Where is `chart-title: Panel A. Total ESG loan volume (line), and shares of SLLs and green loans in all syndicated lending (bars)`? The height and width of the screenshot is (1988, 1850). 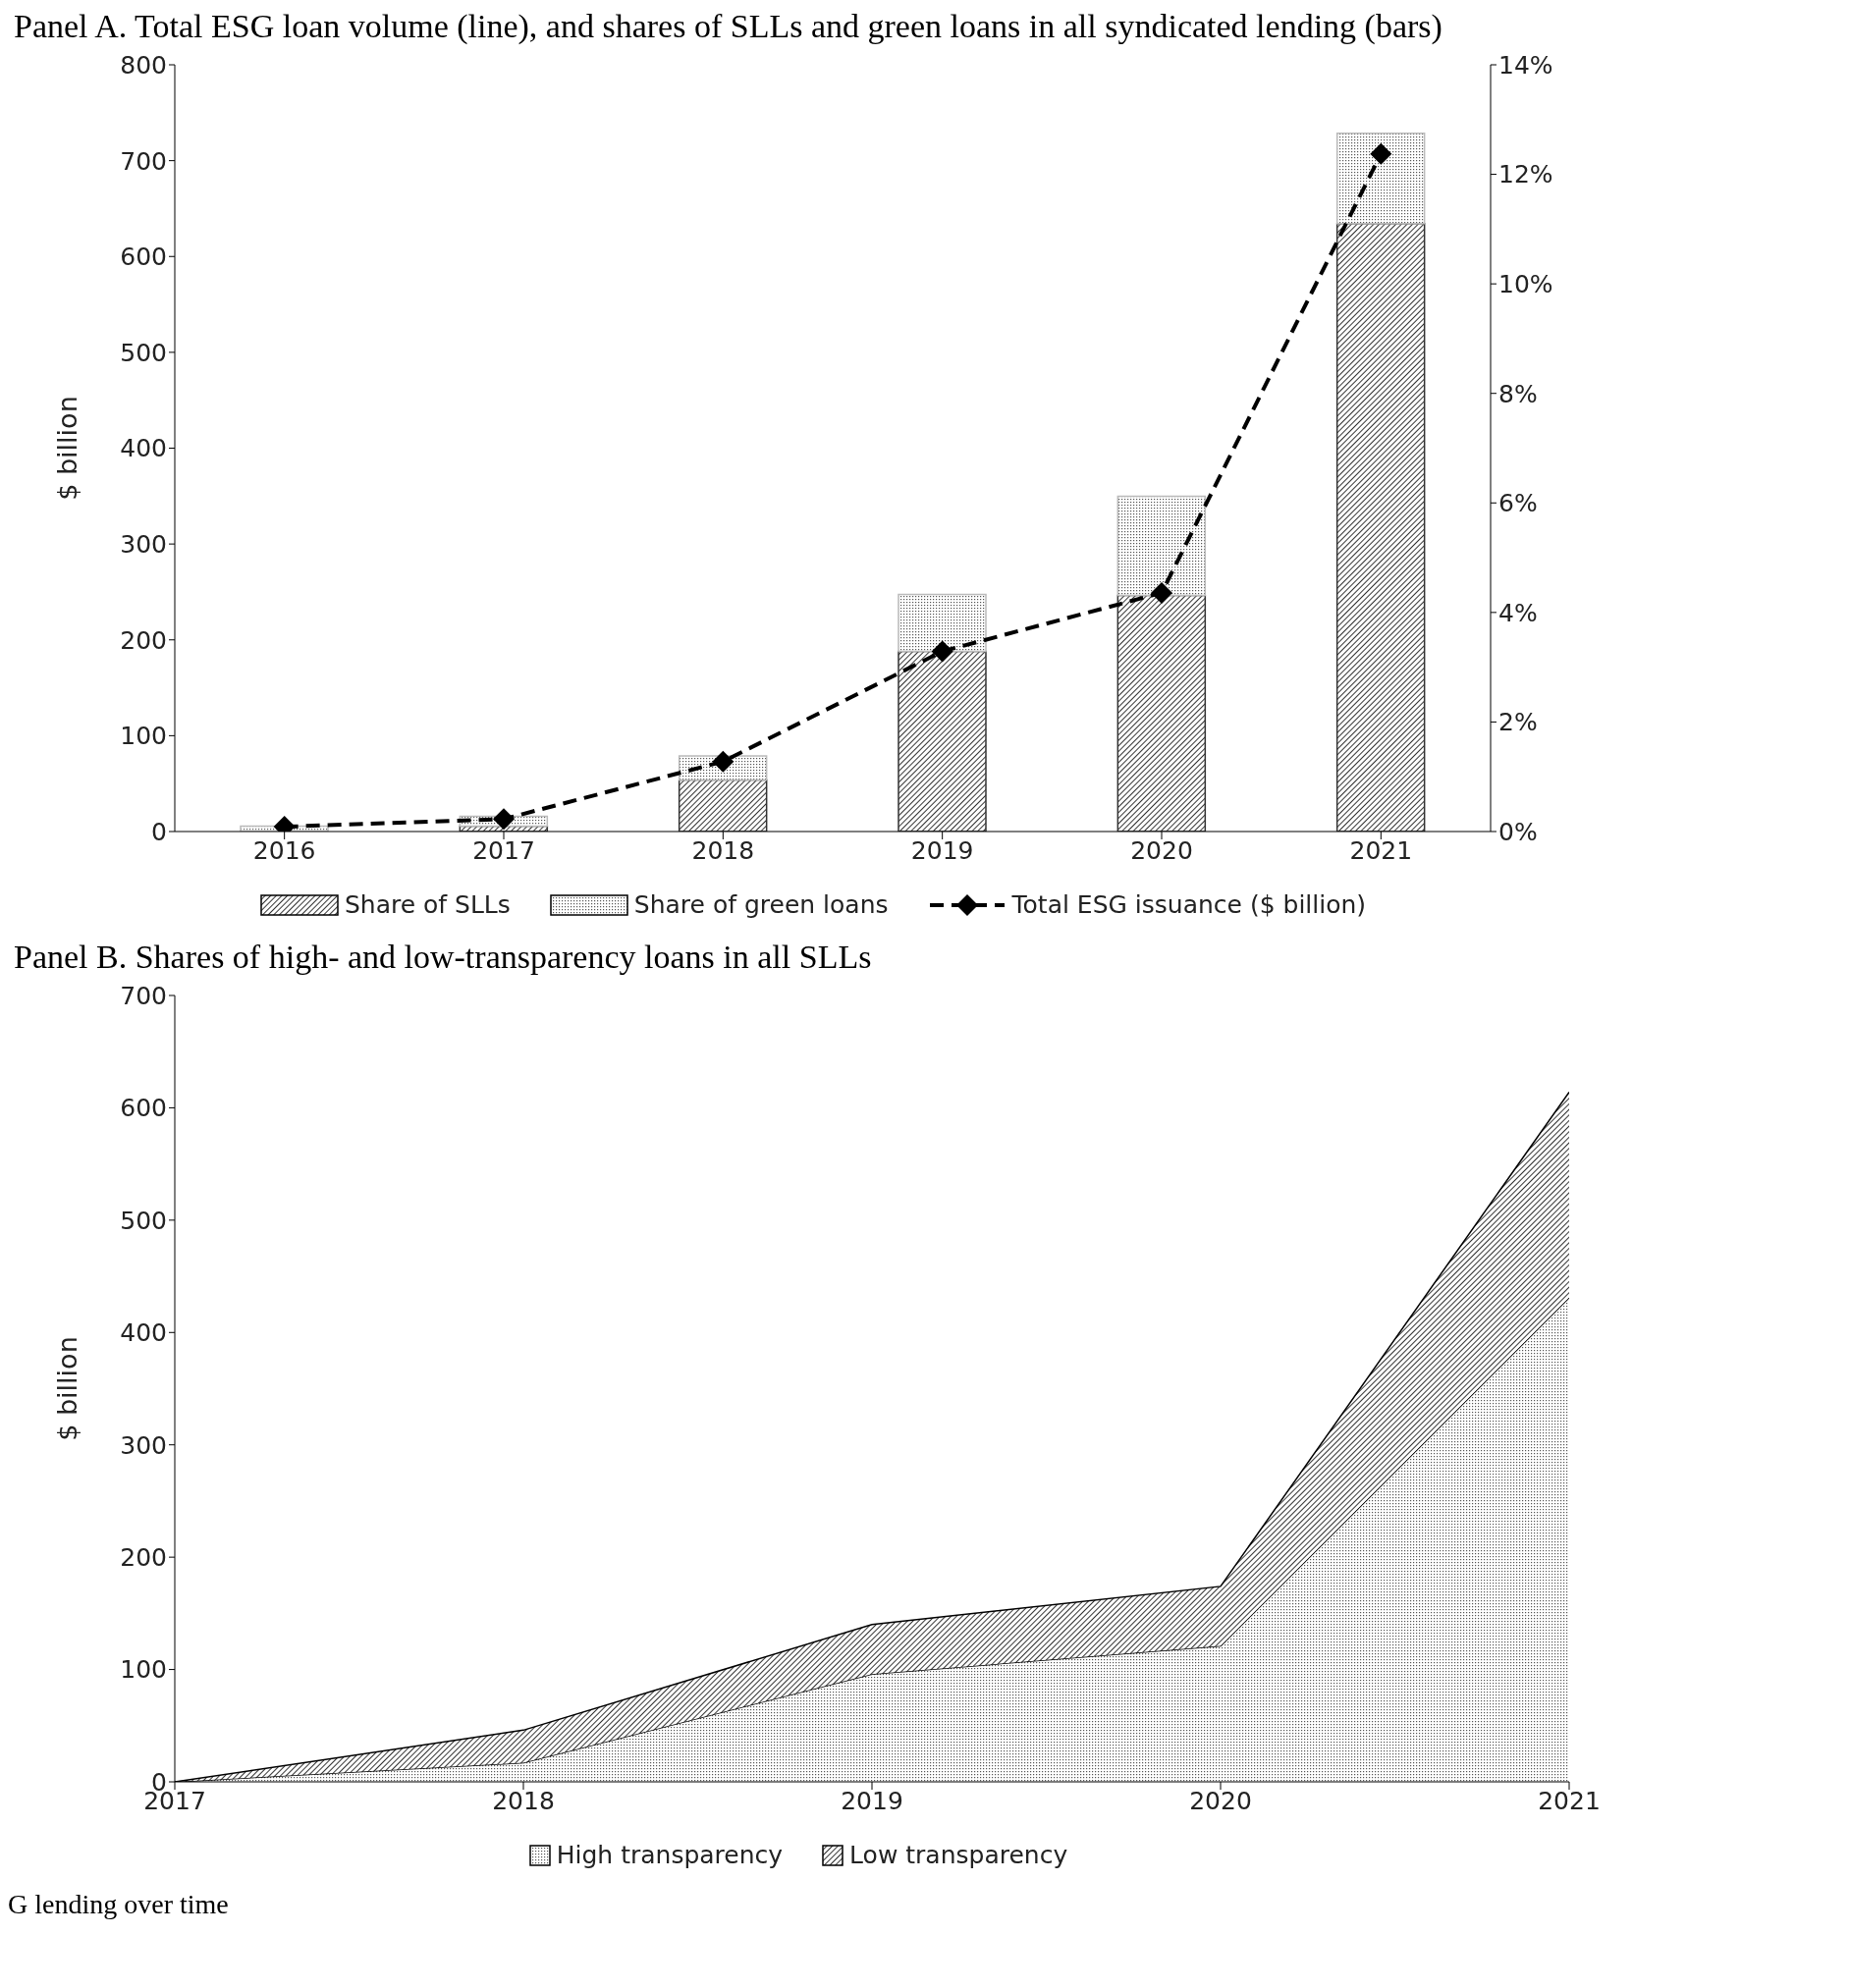 chart-title: Panel A. Total ESG loan volume (line), and shares of SLLs and green loans in all syndicated lending (bars) is located at coordinates (728, 26).